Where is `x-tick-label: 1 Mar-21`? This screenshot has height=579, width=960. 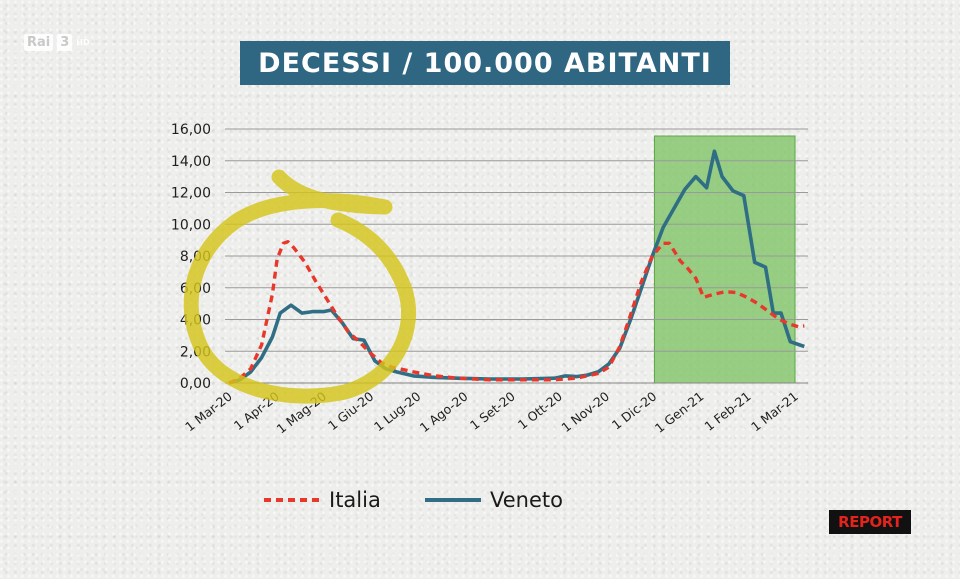 x-tick-label: 1 Mar-21 is located at coordinates (774, 412).